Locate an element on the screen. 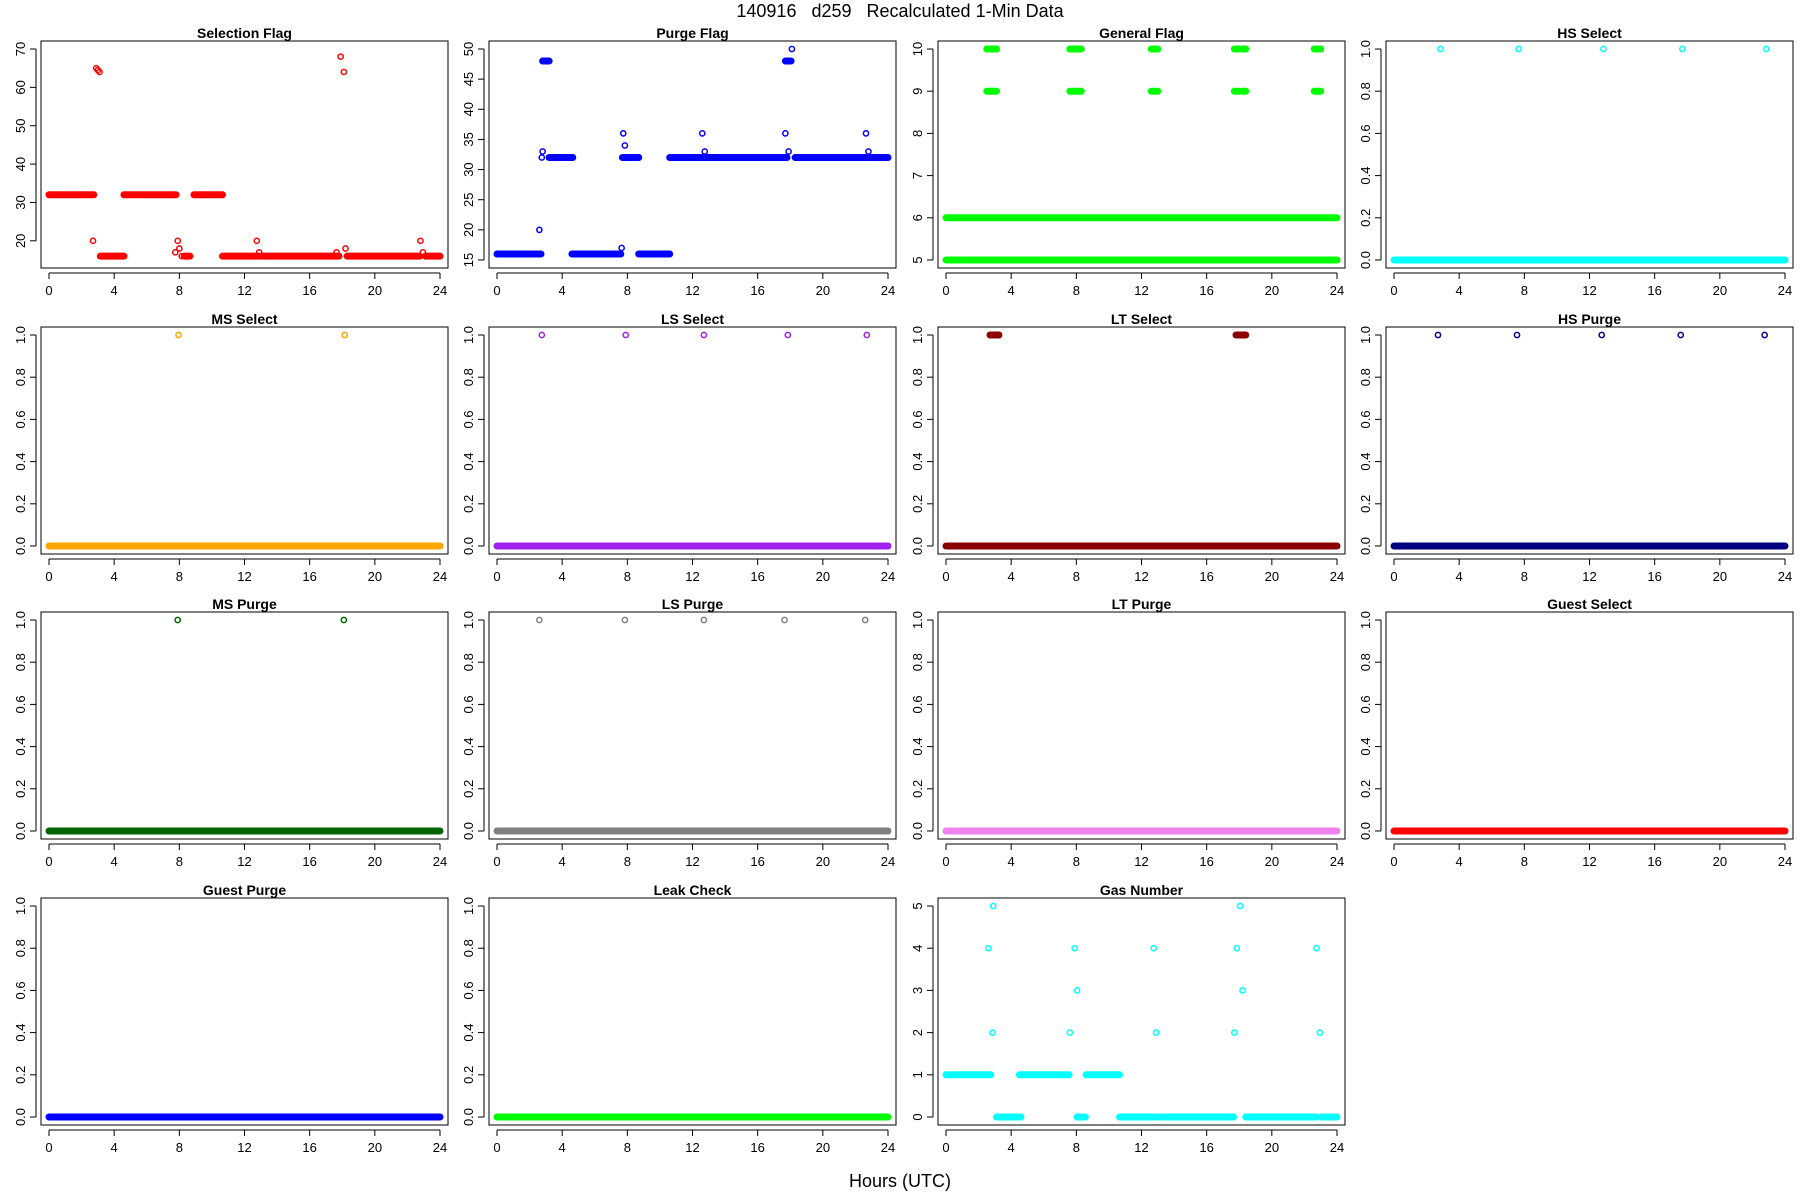 The image size is (1800, 1200). y-tick-label: 1 is located at coordinates (917, 1074).